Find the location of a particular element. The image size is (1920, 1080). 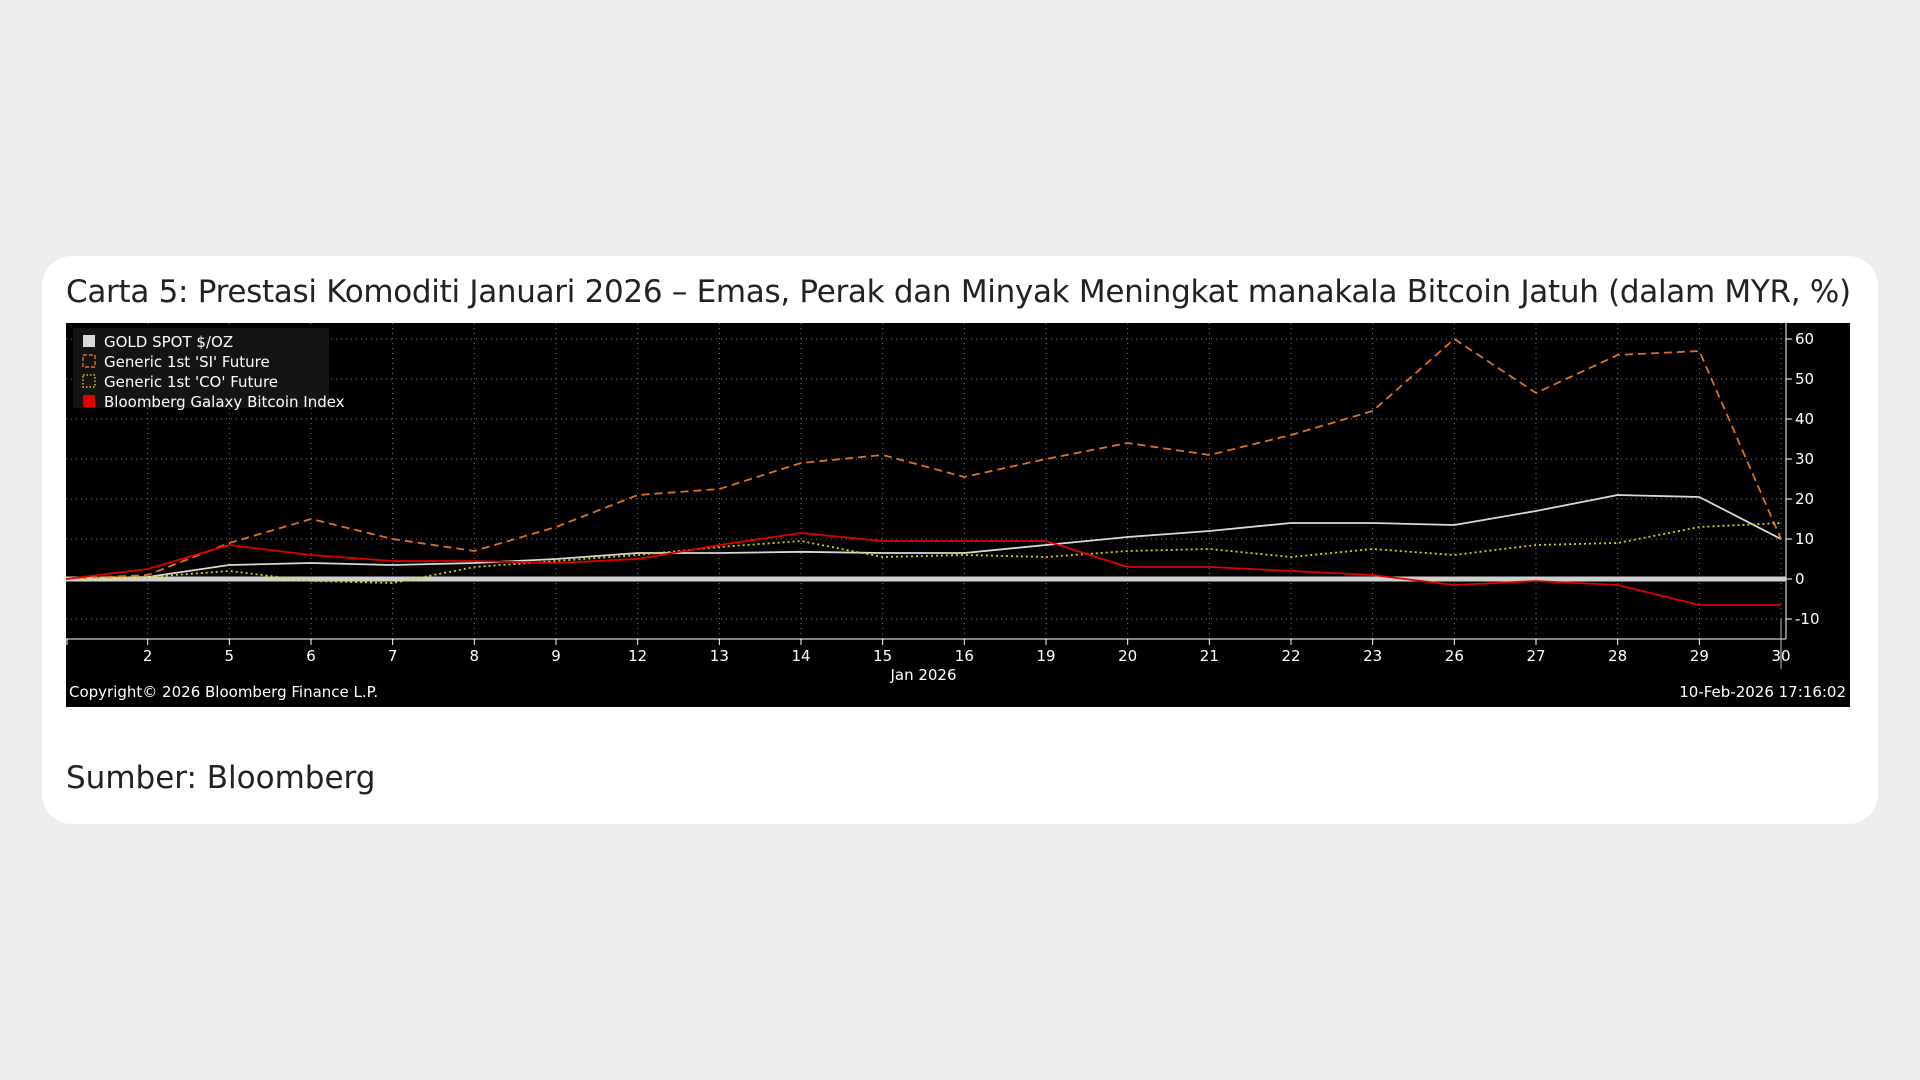

y-tick-label: 10 is located at coordinates (1804, 539).